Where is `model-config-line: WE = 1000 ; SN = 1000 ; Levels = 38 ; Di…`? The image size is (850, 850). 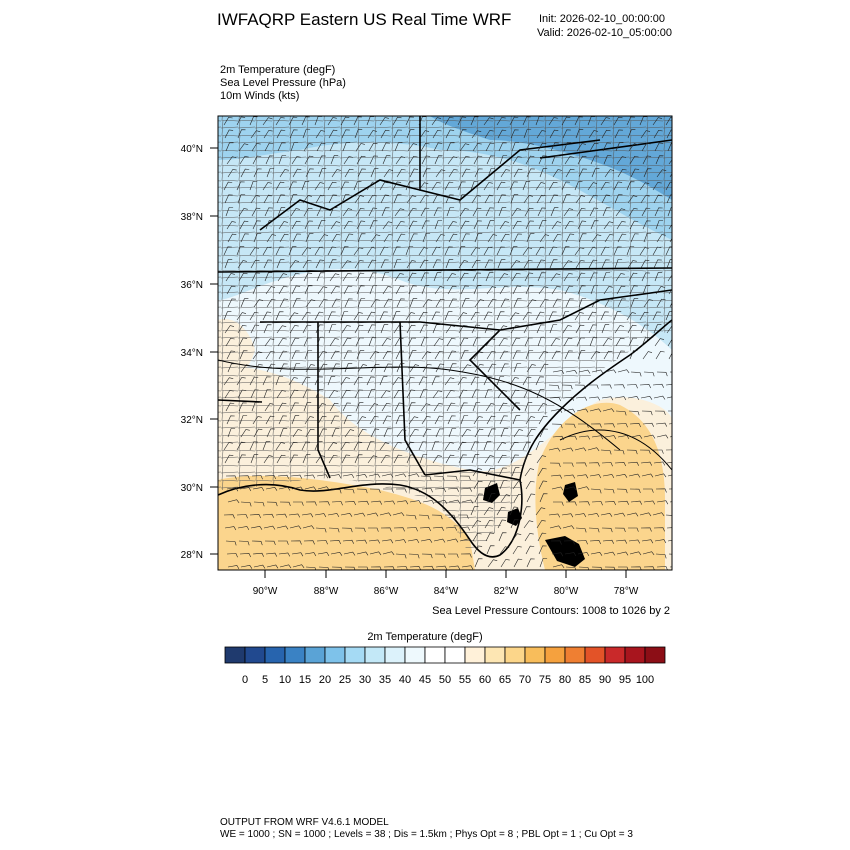 model-config-line: WE = 1000 ; SN = 1000 ; Levels = 38 ; Di… is located at coordinates (426, 834).